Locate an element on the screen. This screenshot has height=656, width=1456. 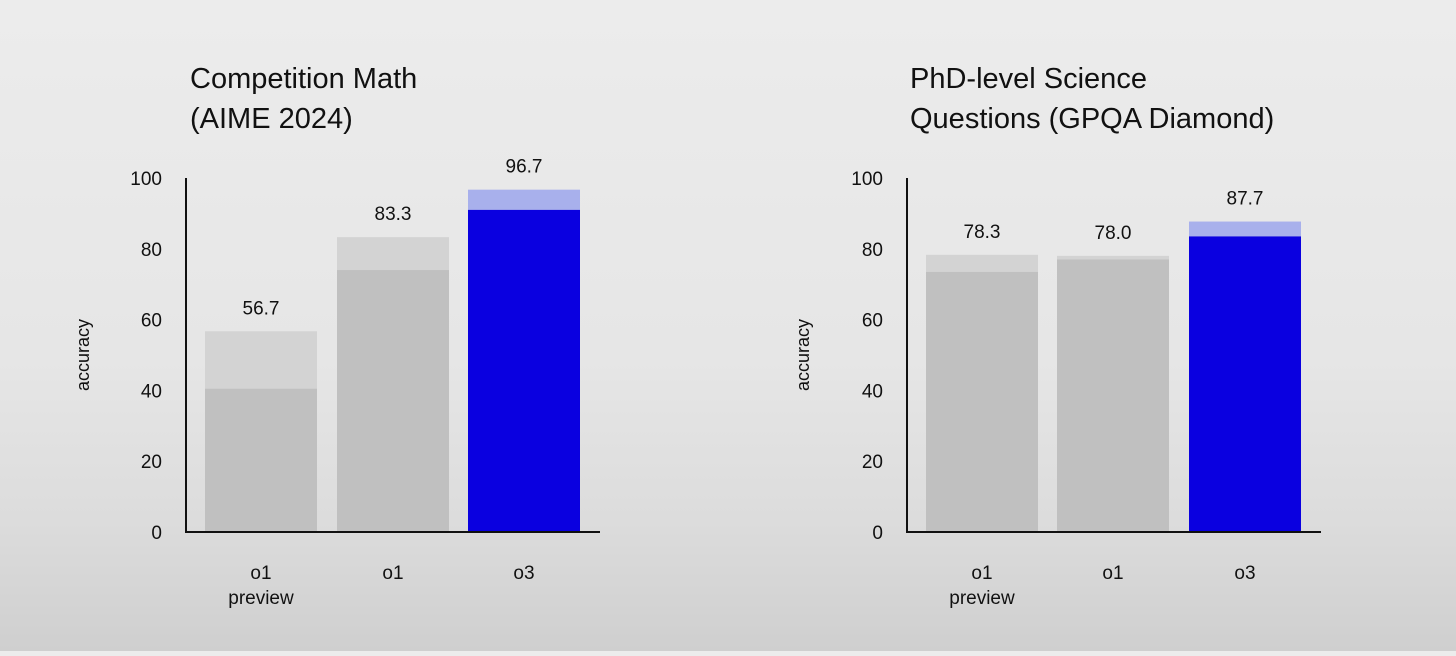
chart-title-line: Questions (GPQA Diamond) is located at coordinates (1092, 119).